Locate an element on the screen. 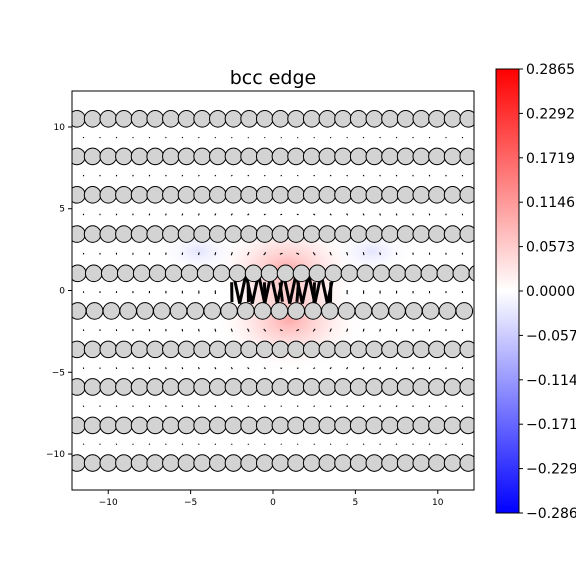  y-axis: −10 −5 0 5 10 is located at coordinates (59, 291).